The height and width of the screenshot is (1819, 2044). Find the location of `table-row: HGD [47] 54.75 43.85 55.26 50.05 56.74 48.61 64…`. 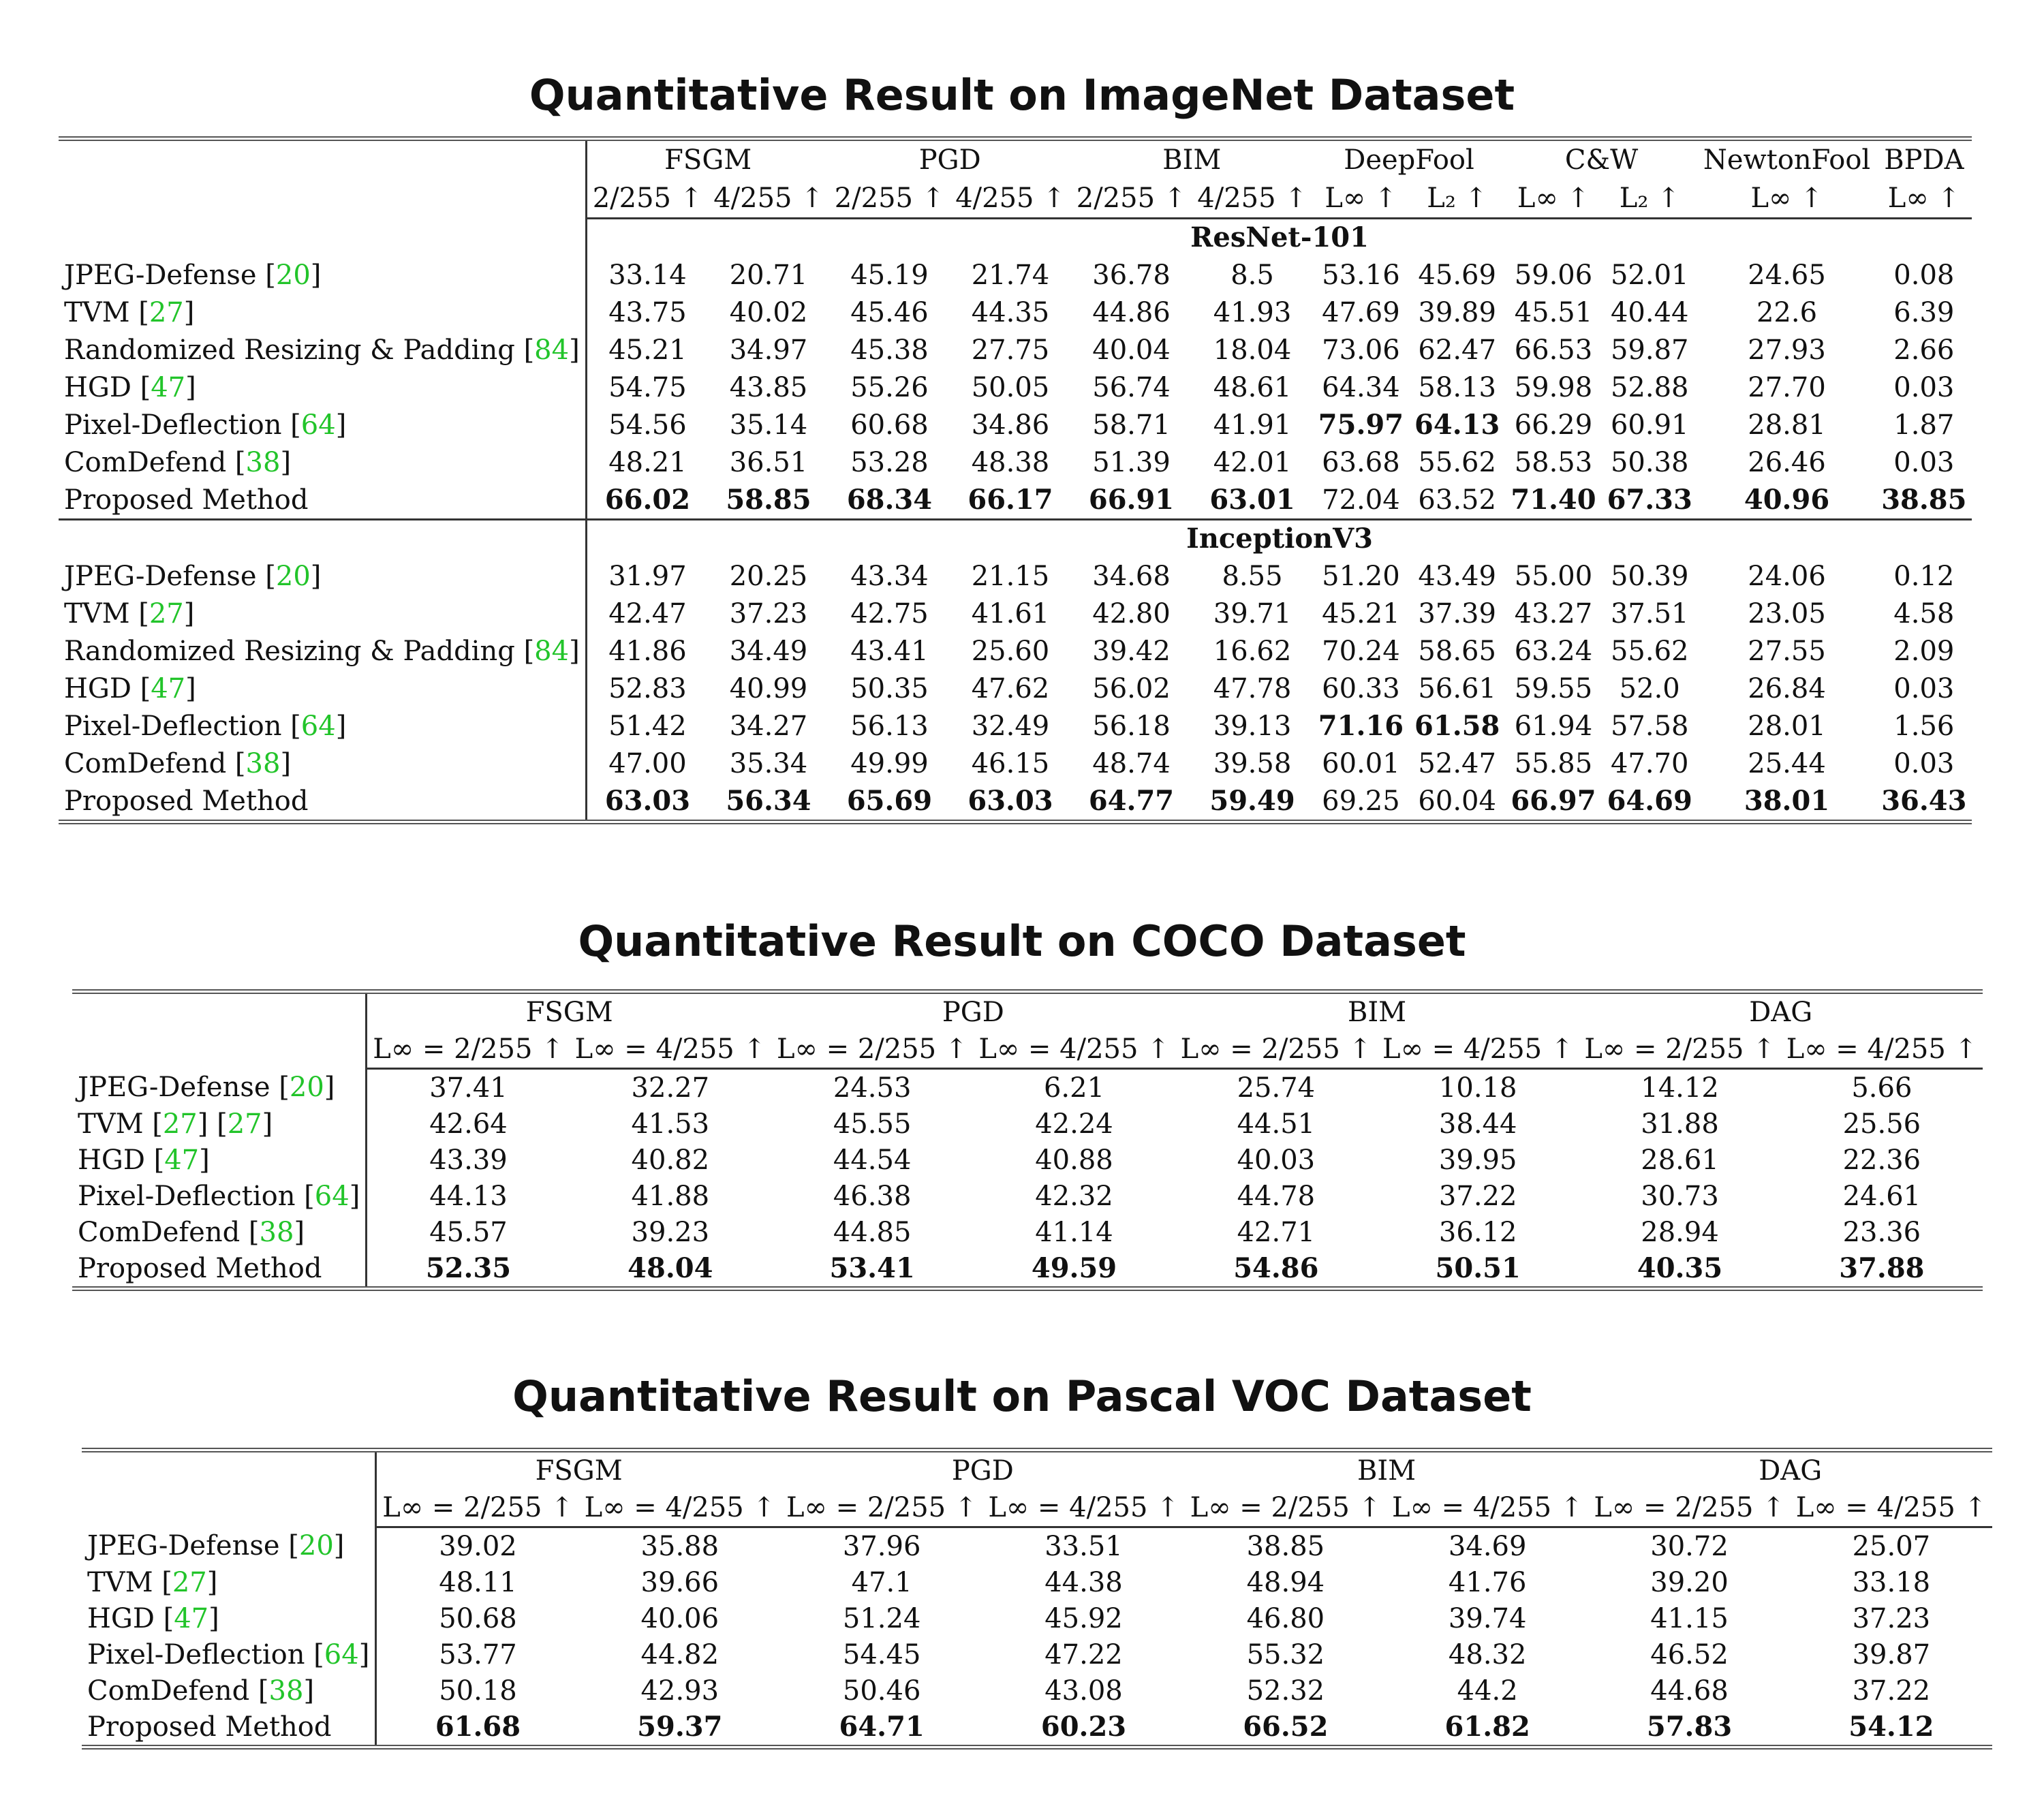

table-row: HGD [47] 54.75 43.85 55.26 50.05 56.74 48.61 64… is located at coordinates (1016, 388).